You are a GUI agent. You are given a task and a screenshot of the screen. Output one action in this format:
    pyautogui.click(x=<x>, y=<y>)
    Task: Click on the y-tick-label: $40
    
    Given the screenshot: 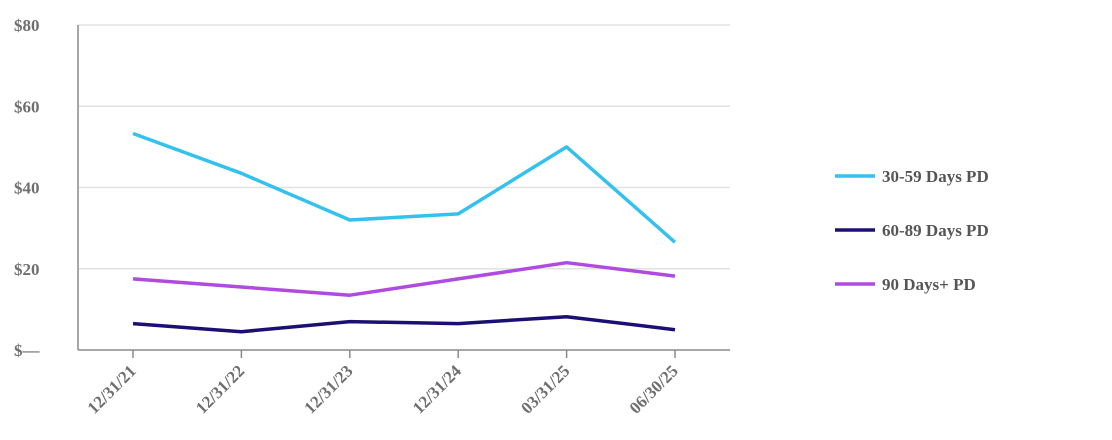 What is the action you would take?
    pyautogui.click(x=27, y=188)
    